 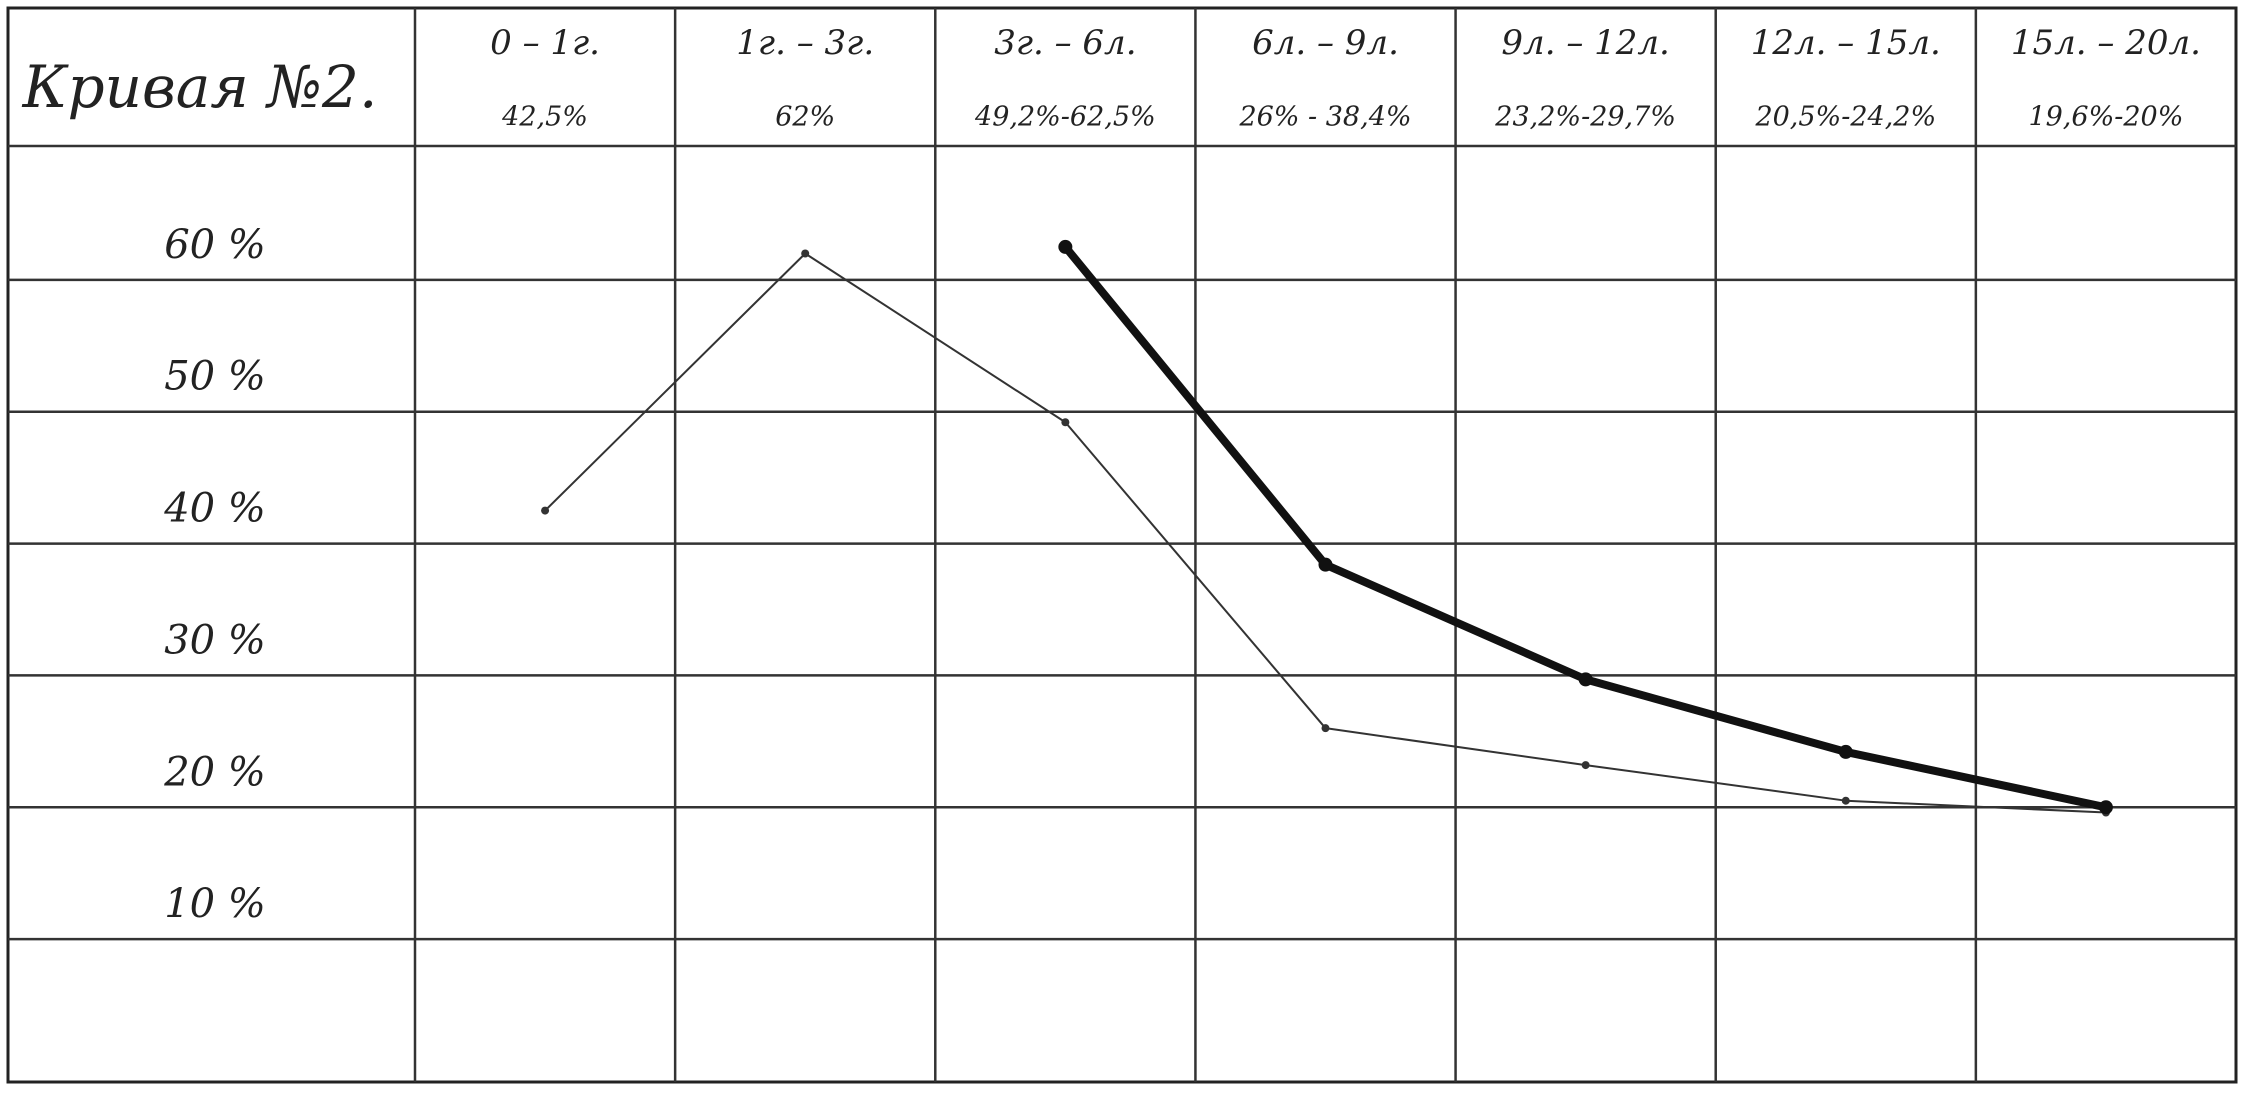 What do you see at coordinates (1325, 43) in the screenshot?
I see `x-tick-label: 6л. – 9л.` at bounding box center [1325, 43].